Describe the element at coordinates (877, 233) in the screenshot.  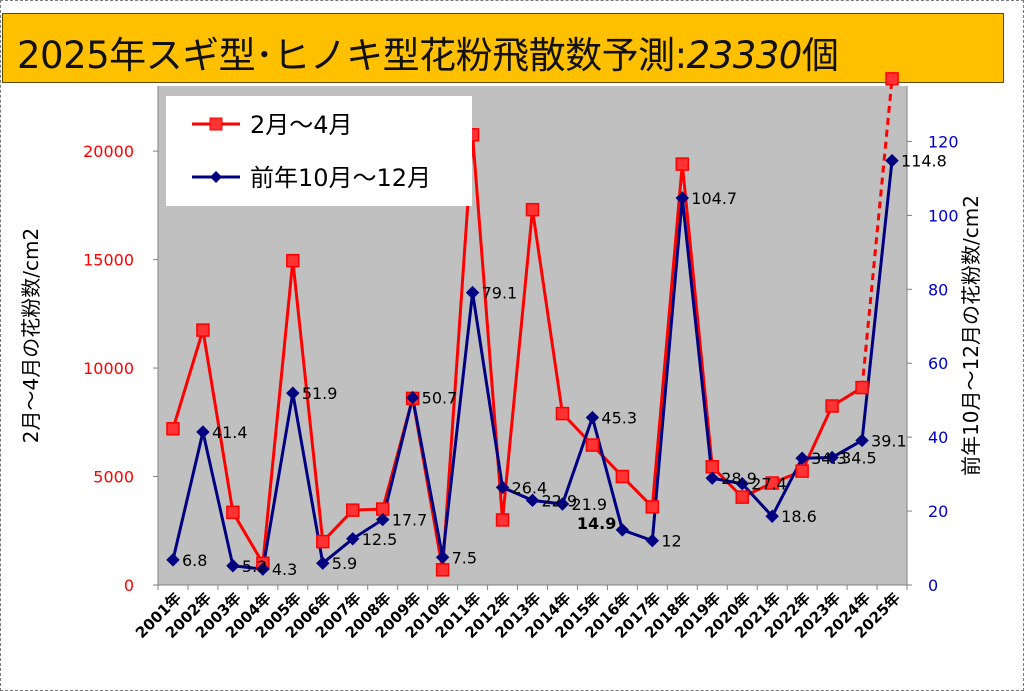
I see `series-line-feb-apr-forecast` at that location.